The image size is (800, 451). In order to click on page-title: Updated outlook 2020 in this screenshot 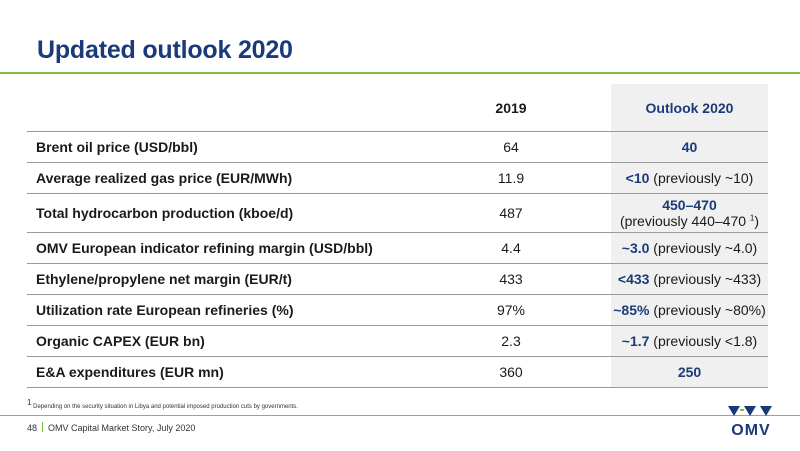, I will do `click(165, 50)`.